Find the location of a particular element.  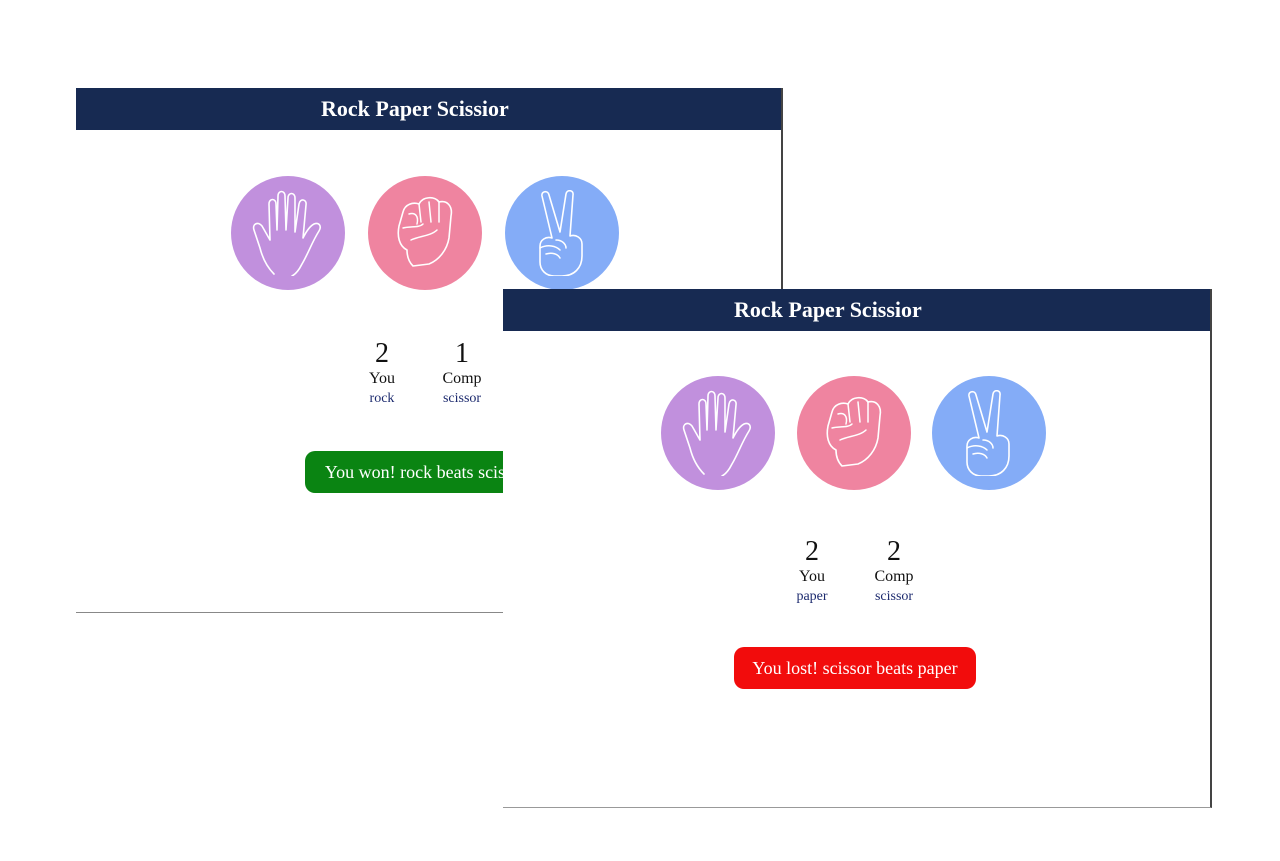

user-choice-text: rock is located at coordinates (382, 398).